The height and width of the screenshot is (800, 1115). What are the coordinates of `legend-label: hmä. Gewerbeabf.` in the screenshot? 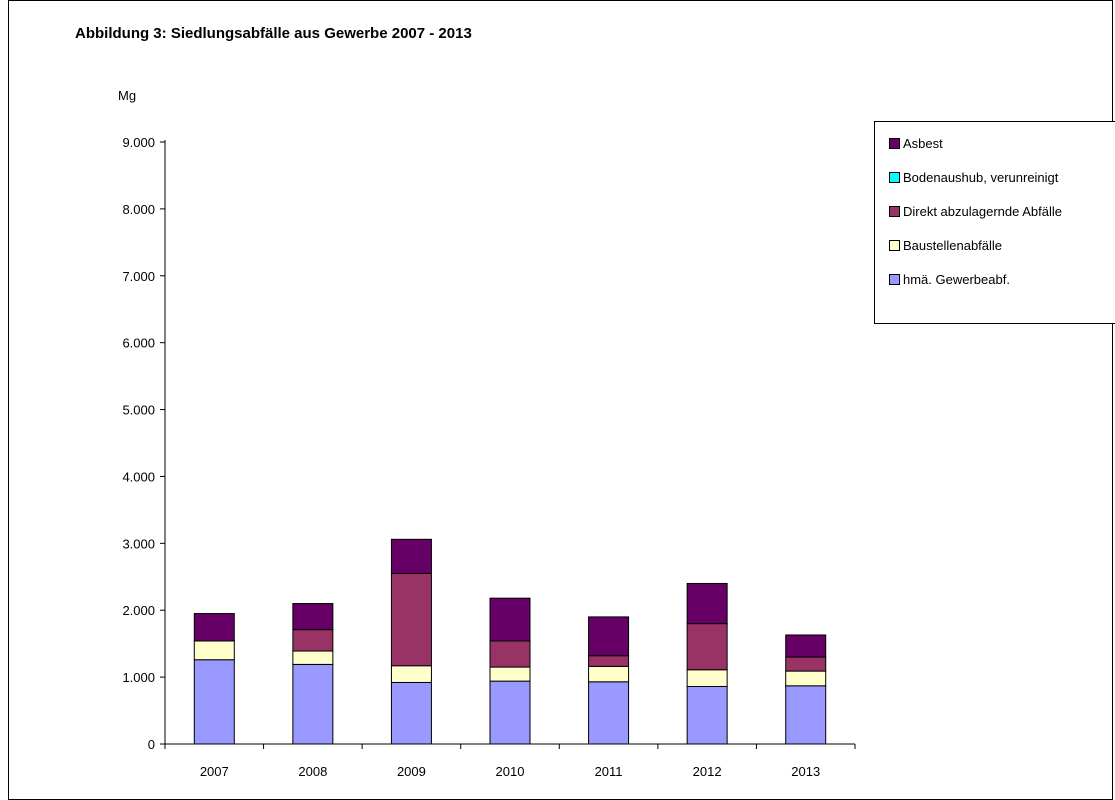 It's located at (956, 279).